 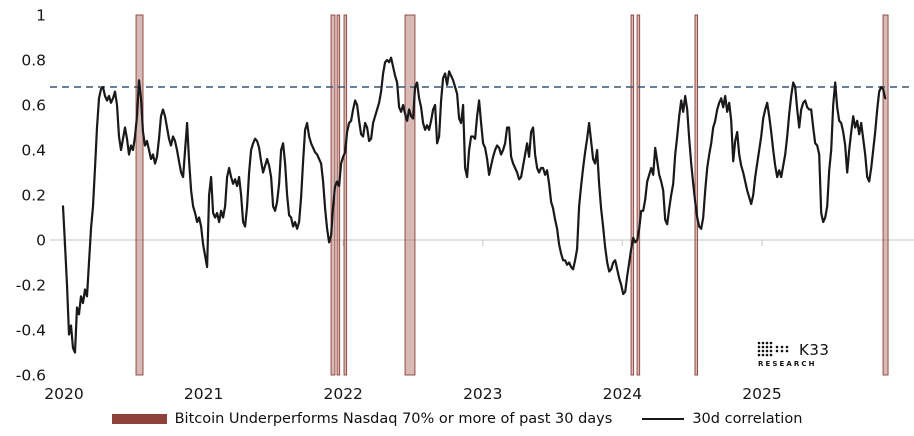 What do you see at coordinates (31, 331) in the screenshot?
I see `svg-text: -0.4` at bounding box center [31, 331].